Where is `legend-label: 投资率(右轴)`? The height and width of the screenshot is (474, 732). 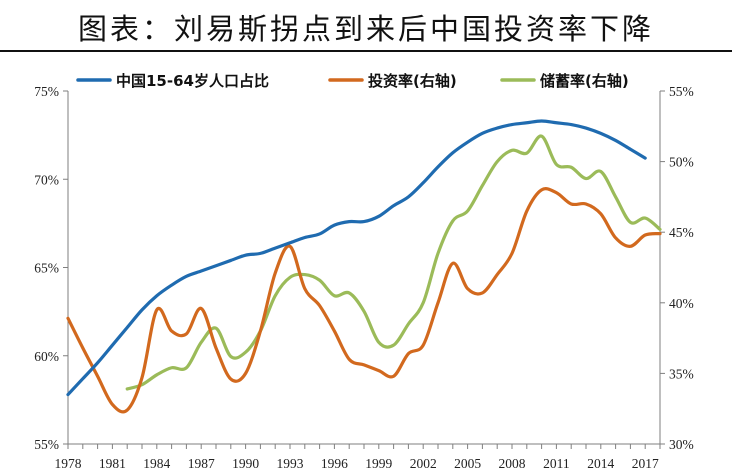 legend-label: 投资率(右轴) is located at coordinates (412, 81).